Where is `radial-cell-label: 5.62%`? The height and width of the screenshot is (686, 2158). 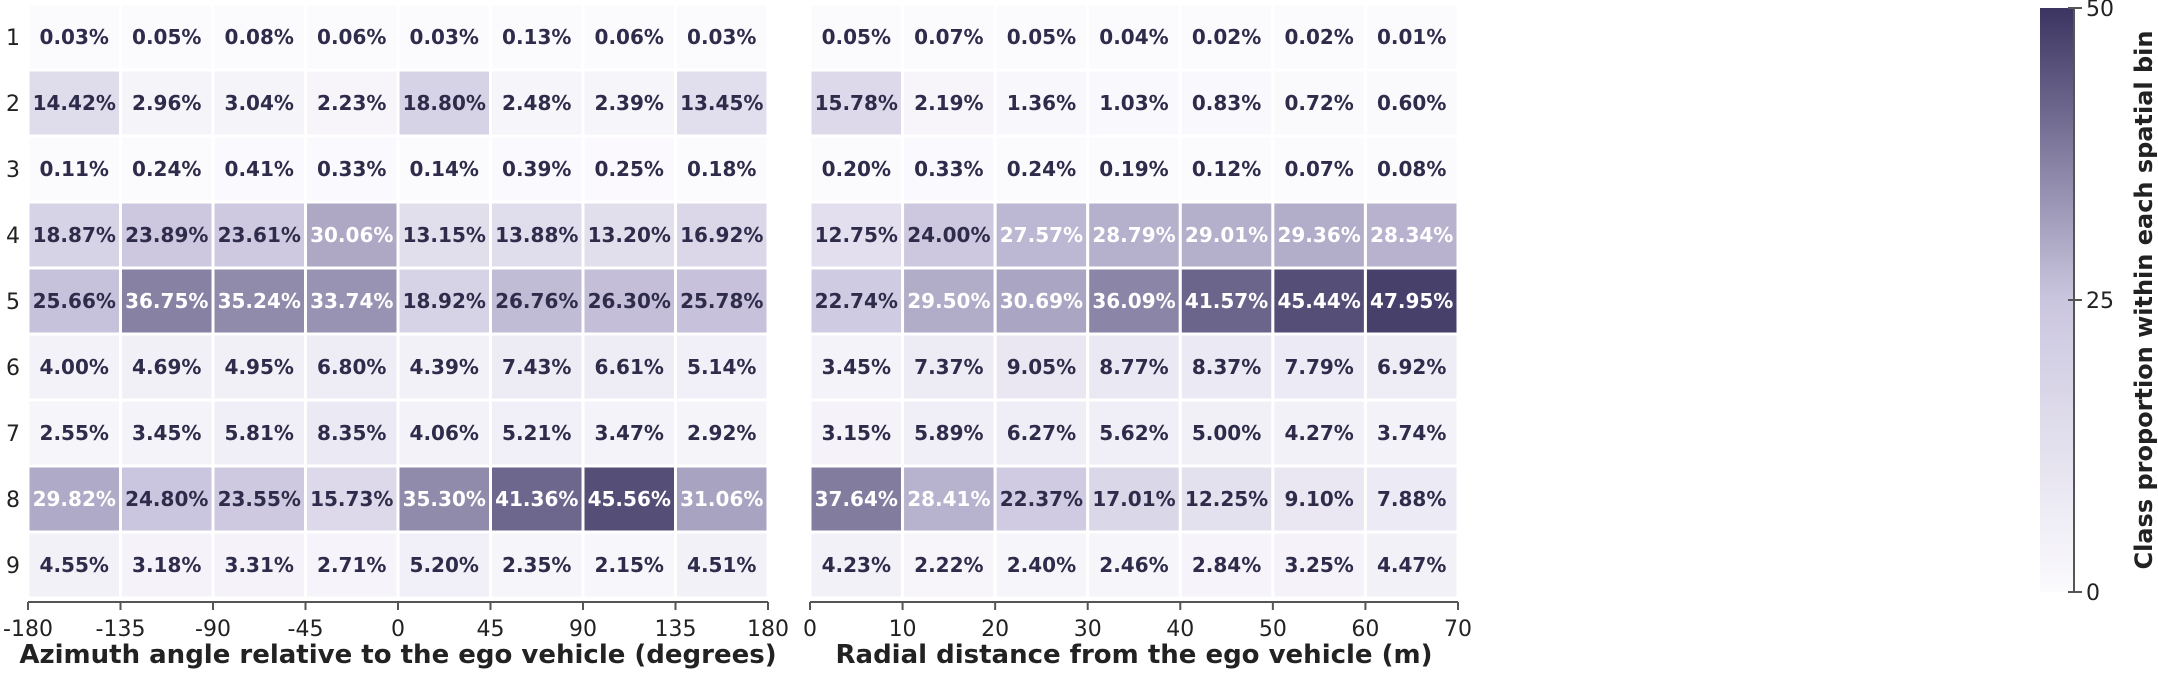
radial-cell-label: 5.62% is located at coordinates (1133, 433).